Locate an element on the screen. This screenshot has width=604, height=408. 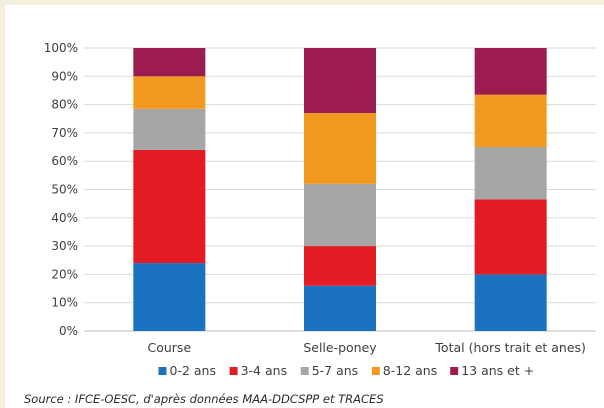
legend-label: 0-2 ans is located at coordinates (193, 370).